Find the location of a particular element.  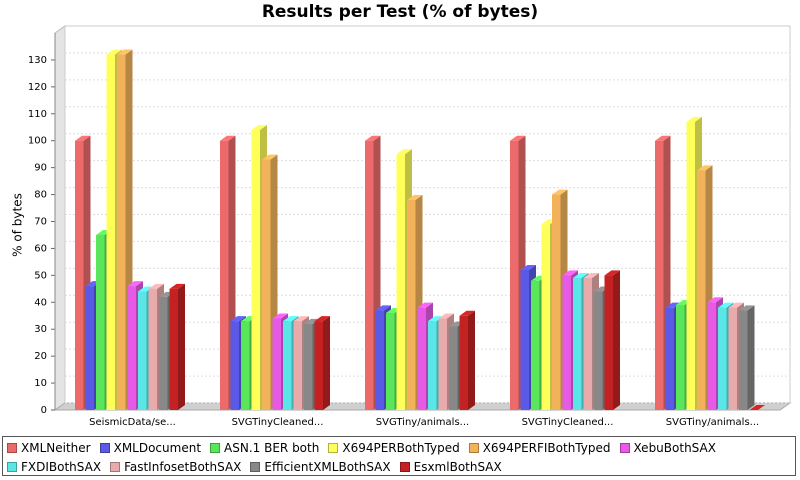

legend-label: X694PERBothTyped is located at coordinates (401, 448).